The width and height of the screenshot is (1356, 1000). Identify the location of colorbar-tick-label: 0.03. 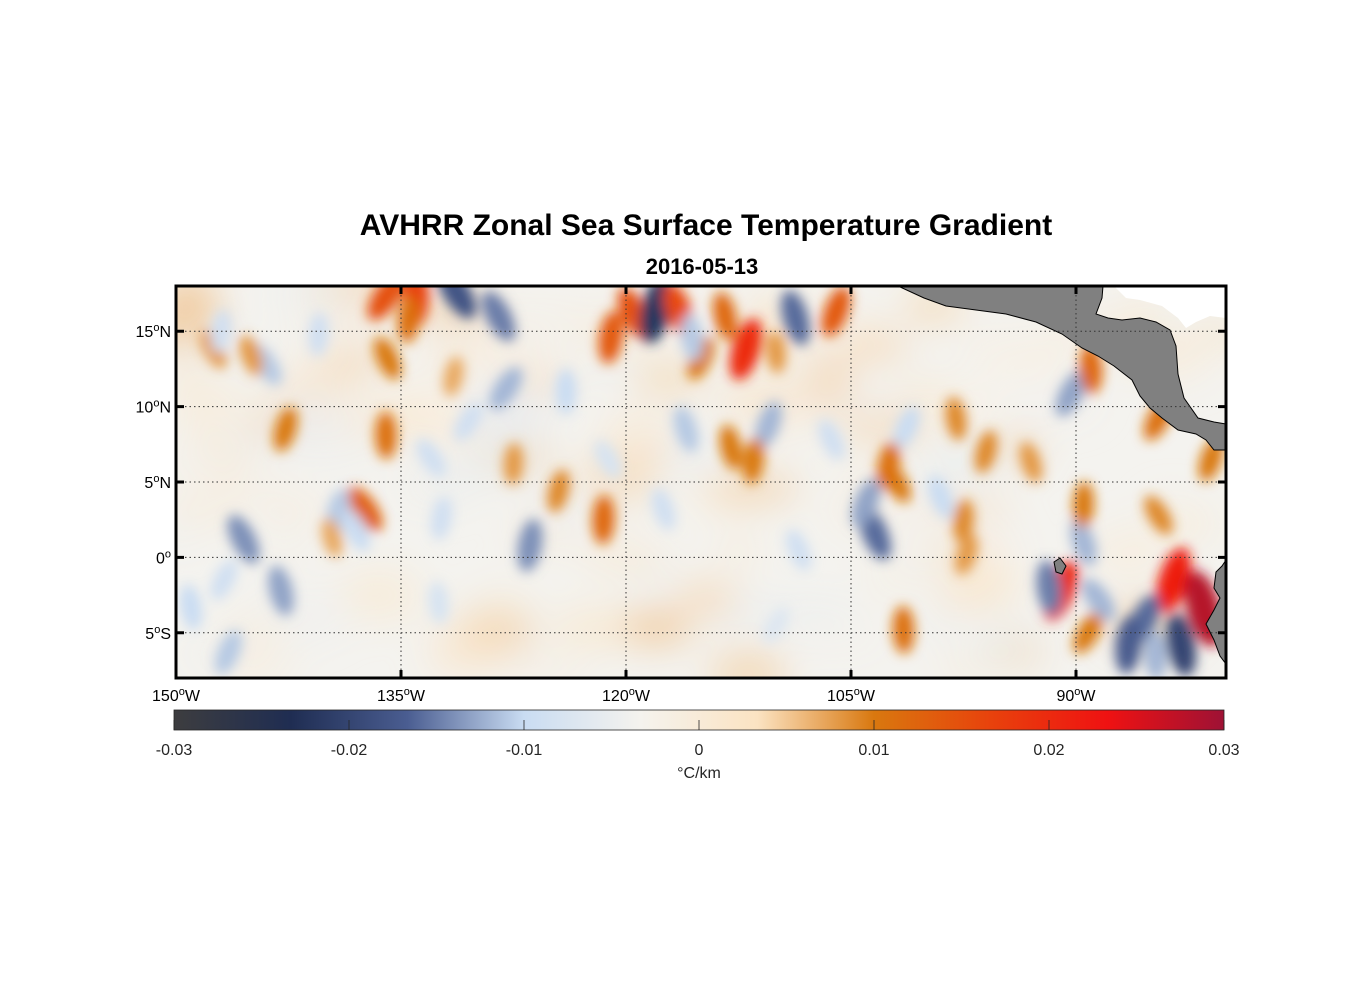
(1223, 750).